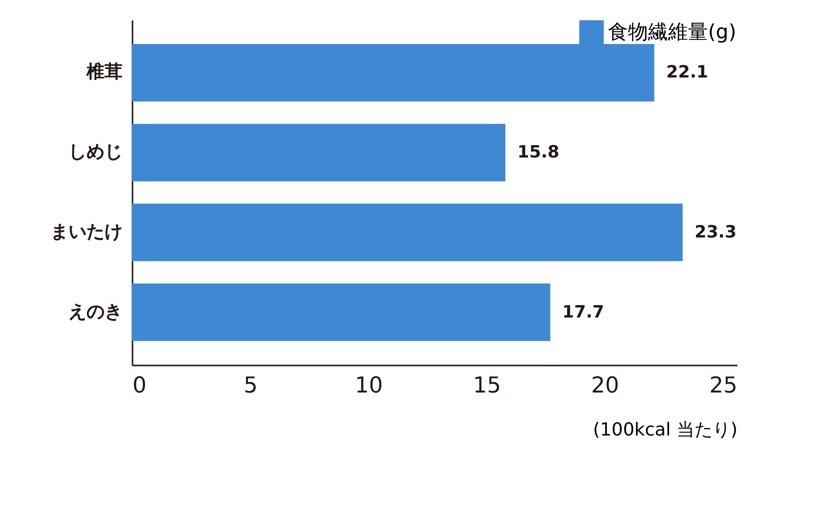  I want to click on x-tick-label: 5, so click(251, 386).